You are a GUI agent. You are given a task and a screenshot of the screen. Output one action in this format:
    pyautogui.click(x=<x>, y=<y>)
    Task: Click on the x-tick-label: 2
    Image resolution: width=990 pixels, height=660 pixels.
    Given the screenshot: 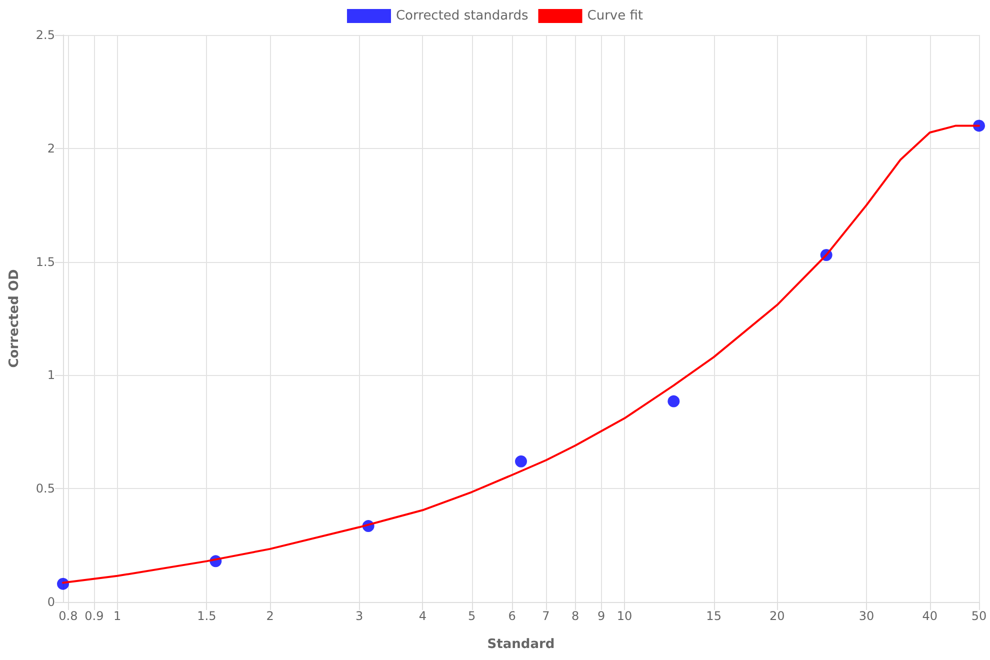 What is the action you would take?
    pyautogui.click(x=270, y=616)
    